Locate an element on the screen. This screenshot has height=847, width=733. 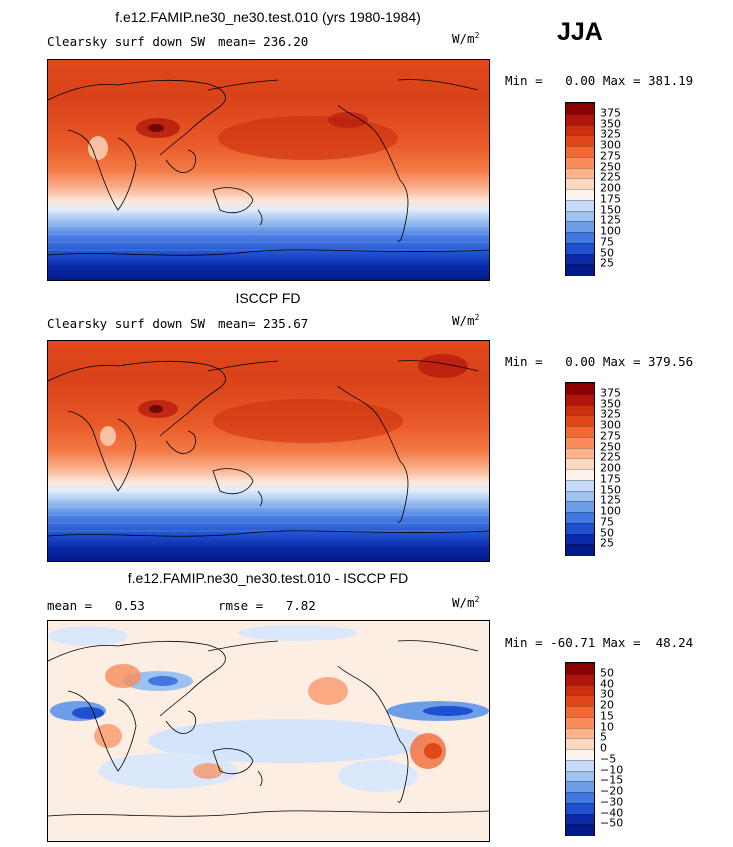
colorbar-tick-label: −20 is located at coordinates (612, 791).